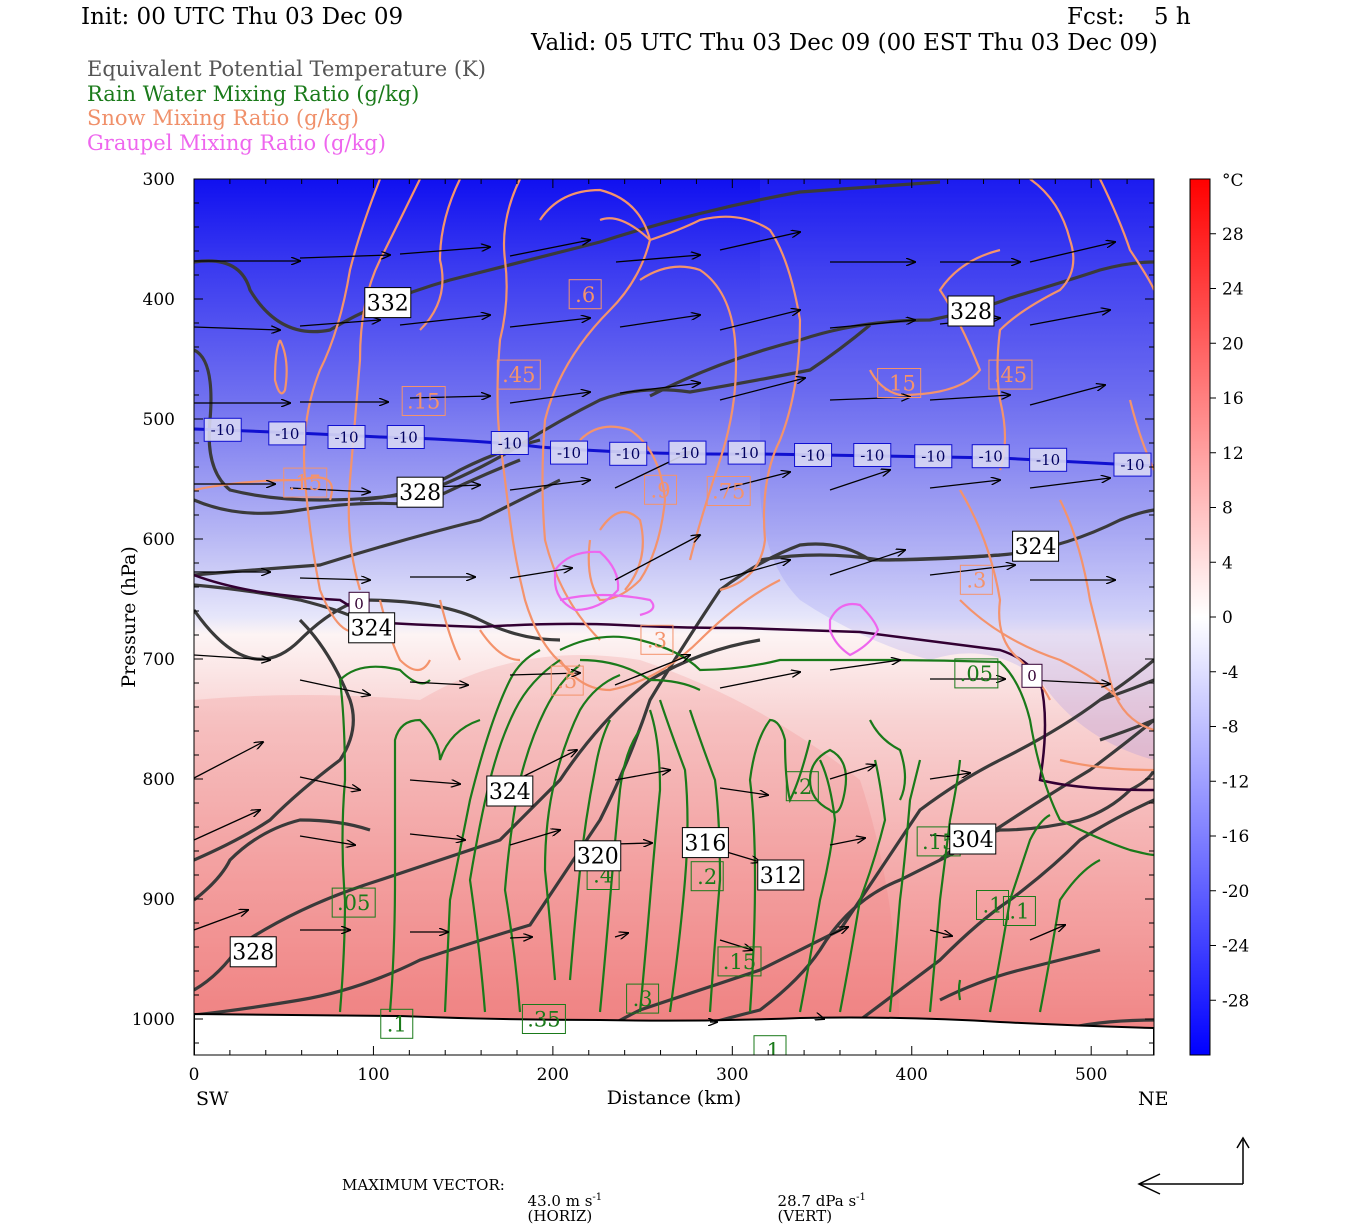 This screenshot has height=1225, width=1350. I want to click on x-tick-label: 100, so click(373, 1075).